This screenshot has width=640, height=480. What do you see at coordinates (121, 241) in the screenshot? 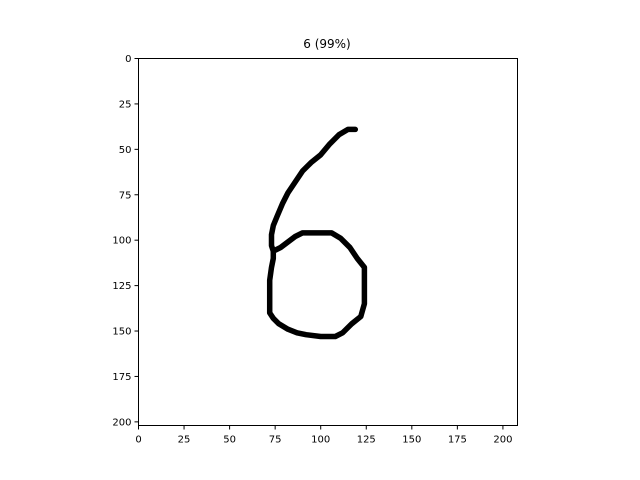
I see `y-tick-label: 100` at bounding box center [121, 241].